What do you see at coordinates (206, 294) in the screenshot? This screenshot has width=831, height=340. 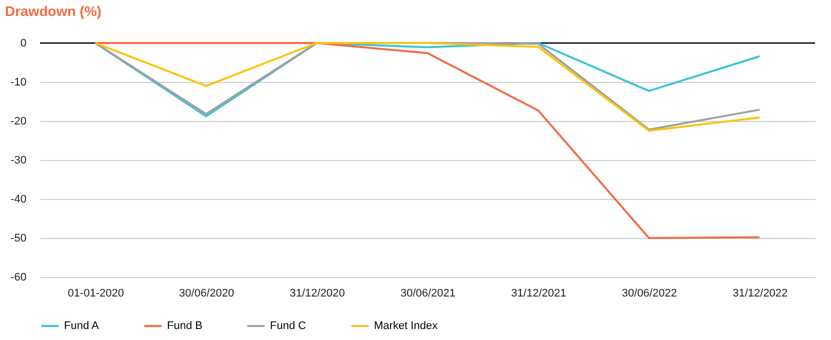 I see `x-tick-label: 30/06/2020` at bounding box center [206, 294].